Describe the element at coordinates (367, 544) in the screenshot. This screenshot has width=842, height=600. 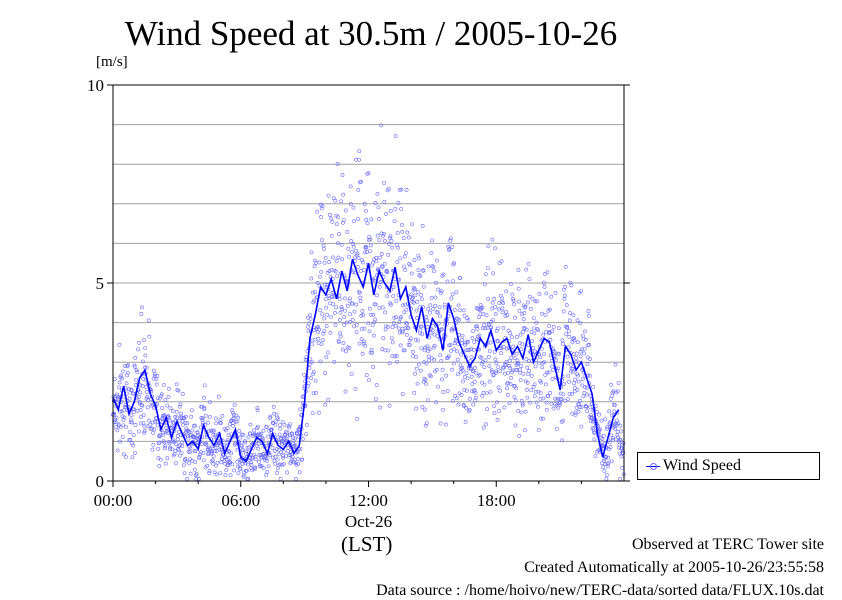
I see `x-axis-title: (LST)` at that location.